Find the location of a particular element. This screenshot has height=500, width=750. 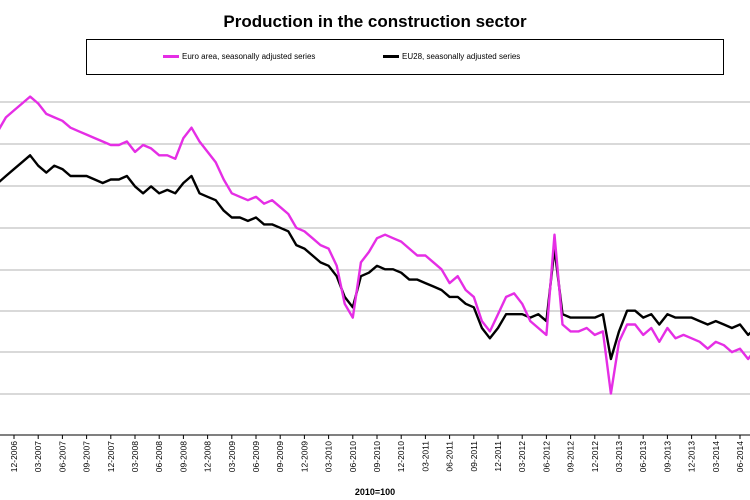

legend-entry-euro-area: Euro area, seasonally adjusted series is located at coordinates (239, 56).